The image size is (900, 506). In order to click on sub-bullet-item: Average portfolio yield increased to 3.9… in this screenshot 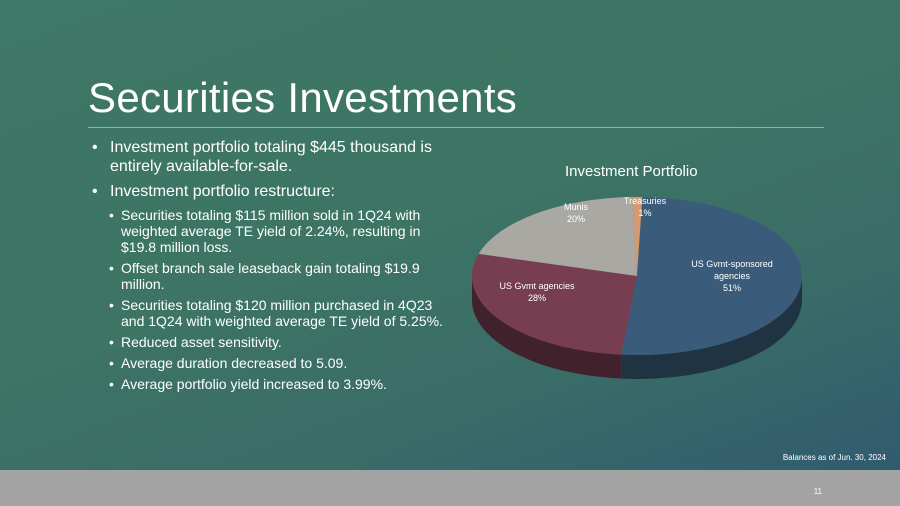, I will do `click(283, 384)`.